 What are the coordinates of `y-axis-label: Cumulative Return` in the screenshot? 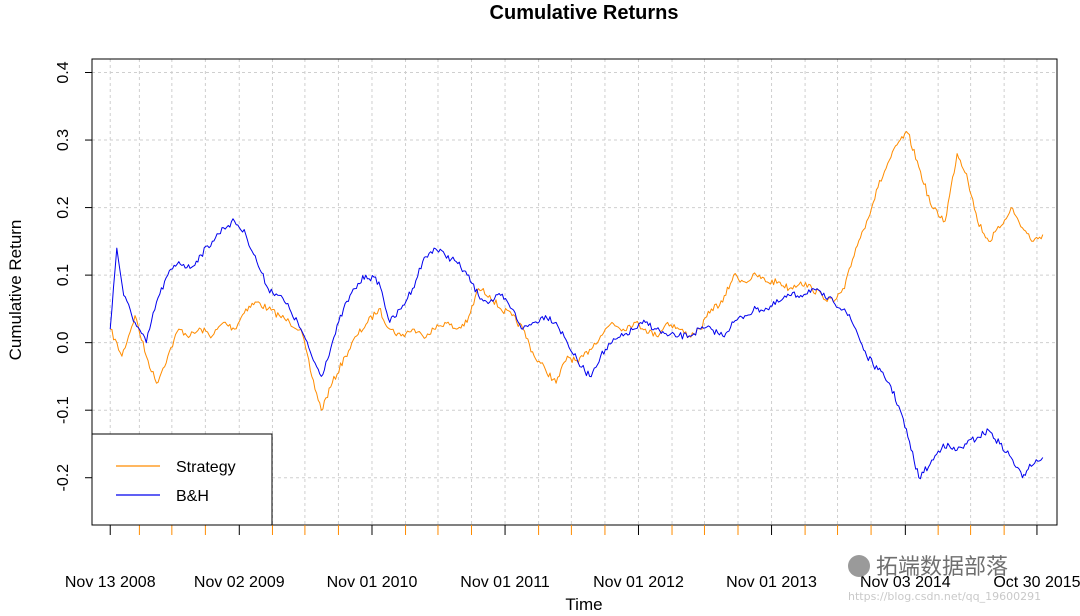 It's located at (15, 290).